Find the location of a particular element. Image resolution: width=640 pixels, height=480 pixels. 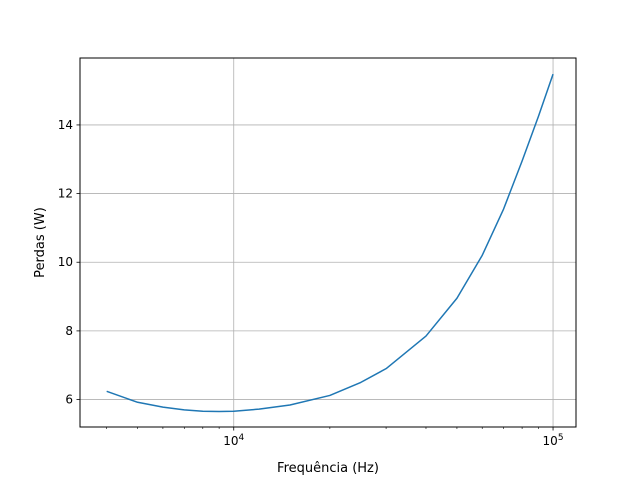

y-tick-label: 10 is located at coordinates (65, 262).